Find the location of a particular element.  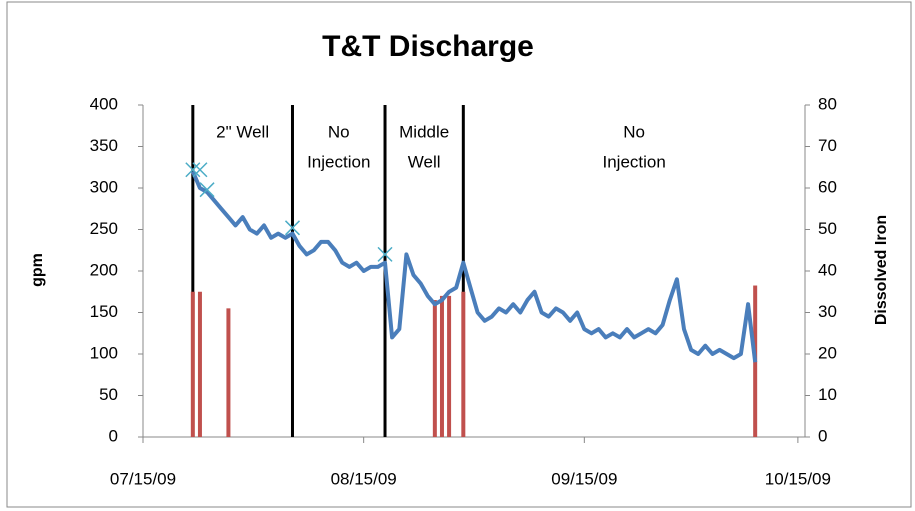

y-tick-label: 350 is located at coordinates (104, 145).